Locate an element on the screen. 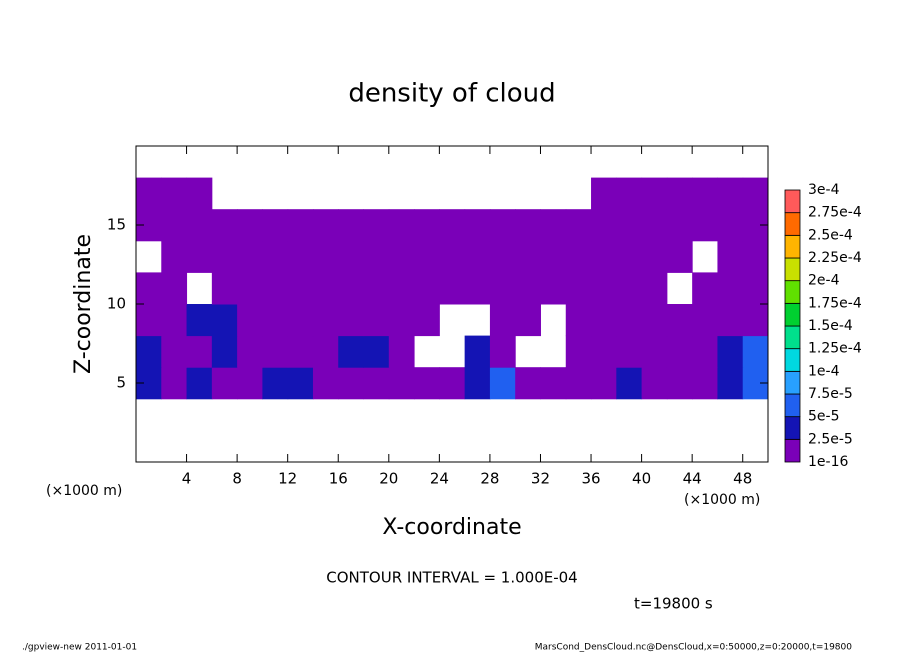 This screenshot has height=654, width=904. x-tick-label: 12 is located at coordinates (287, 479).